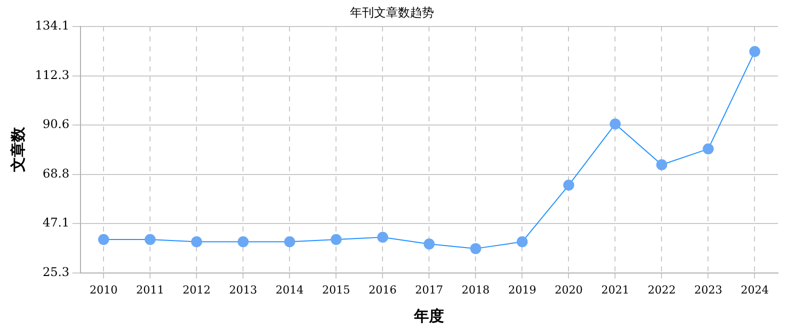 This screenshot has width=798, height=330. Describe the element at coordinates (708, 289) in the screenshot. I see `x-tick-label: 2023` at that location.